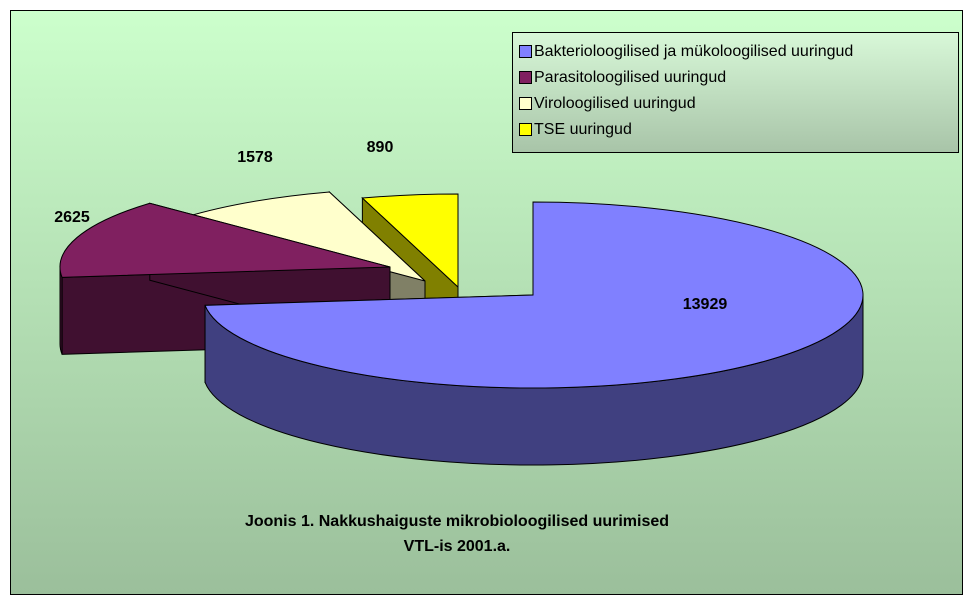  I want to click on legend-box, so click(735, 92).